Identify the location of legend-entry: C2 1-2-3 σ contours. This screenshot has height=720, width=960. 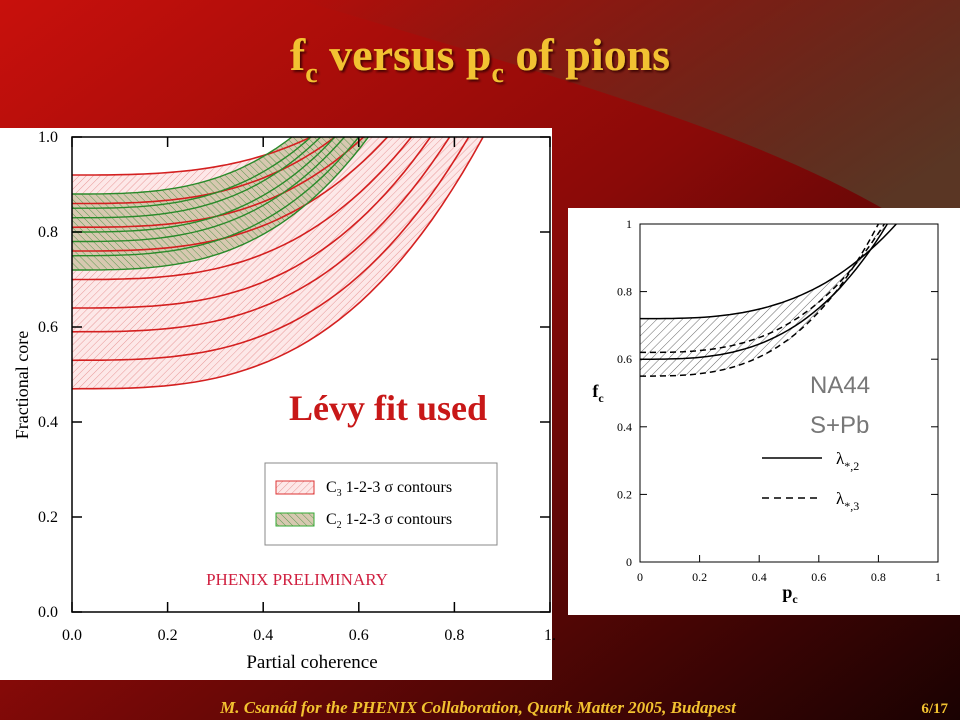
(389, 521).